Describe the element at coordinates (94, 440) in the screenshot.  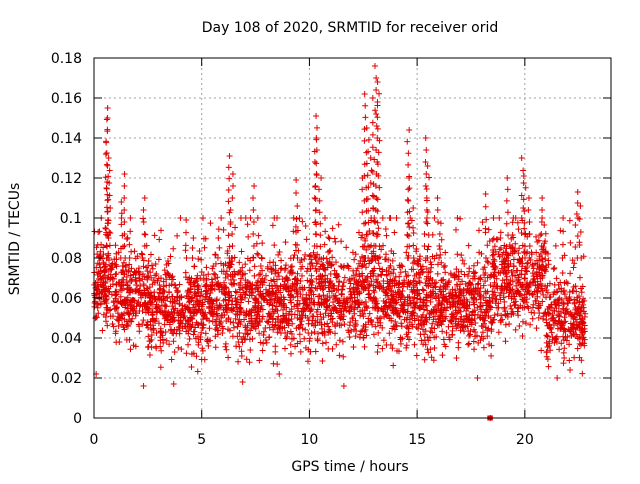
I see `x-tick-label: 0` at that location.